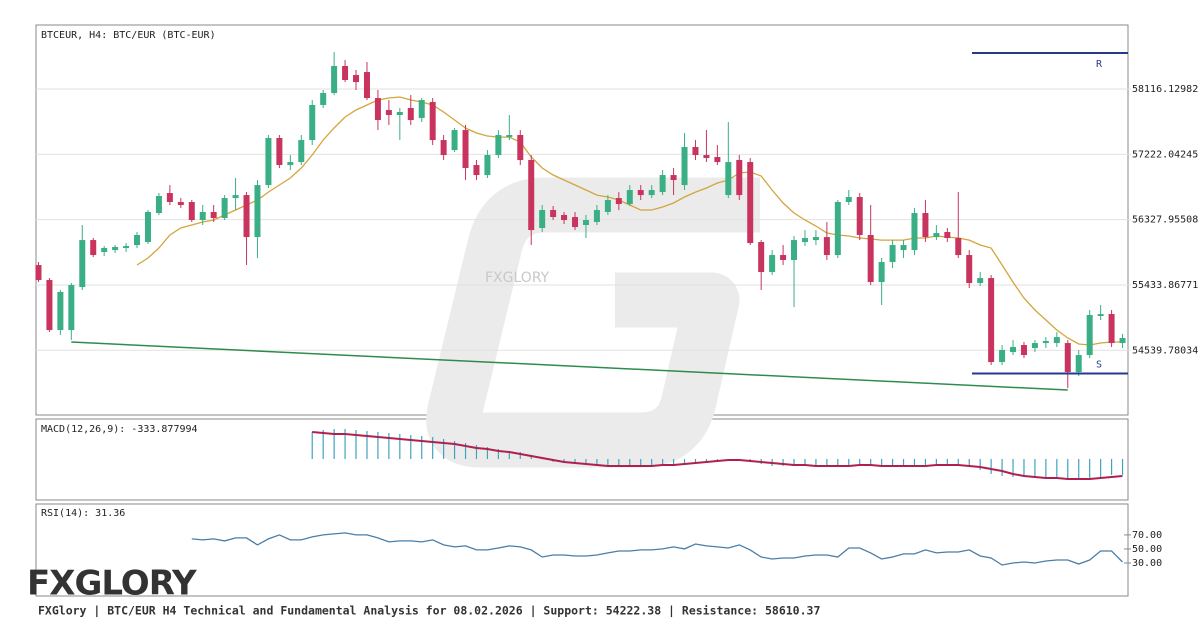 The width and height of the screenshot is (1200, 630). I want to click on y-tick-label: 58116.12982, so click(1165, 89).